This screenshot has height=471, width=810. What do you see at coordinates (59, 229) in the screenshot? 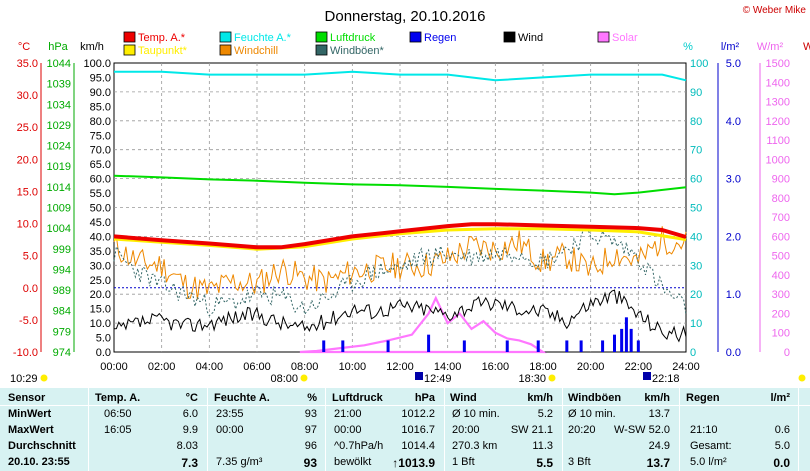
I see `pressure-tick-label: 1004` at bounding box center [59, 229].